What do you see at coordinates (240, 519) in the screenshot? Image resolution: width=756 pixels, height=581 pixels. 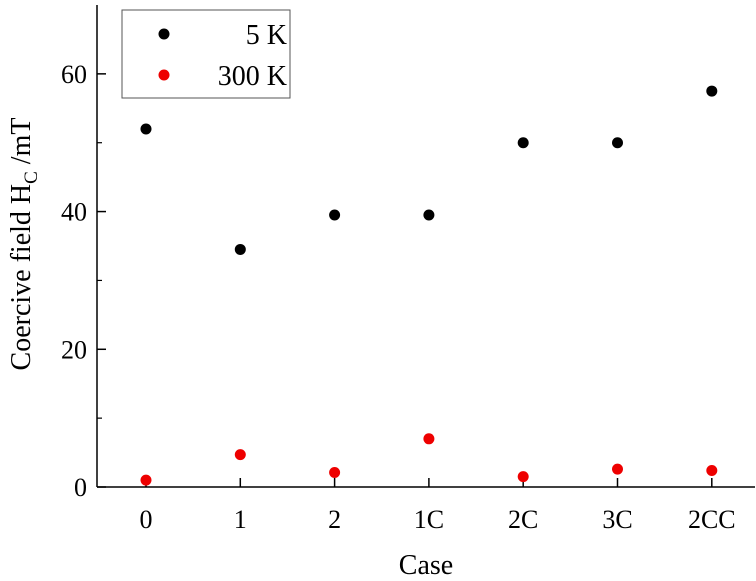 I see `x-tick-label: 1` at bounding box center [240, 519].